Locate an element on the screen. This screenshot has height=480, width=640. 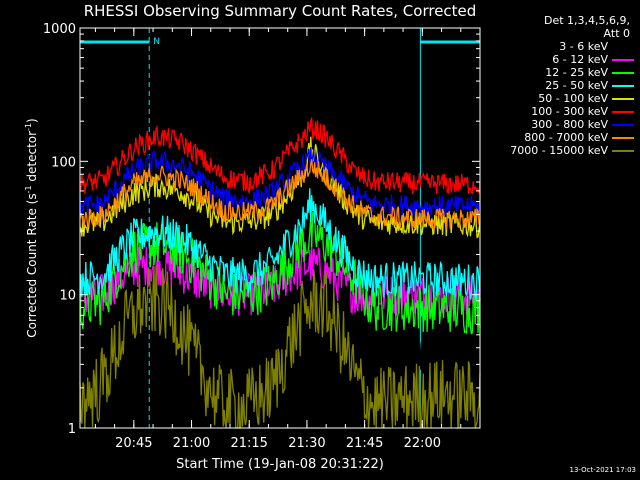
timestamp: 13-Oct-2021 17:03 is located at coordinates (602, 470).